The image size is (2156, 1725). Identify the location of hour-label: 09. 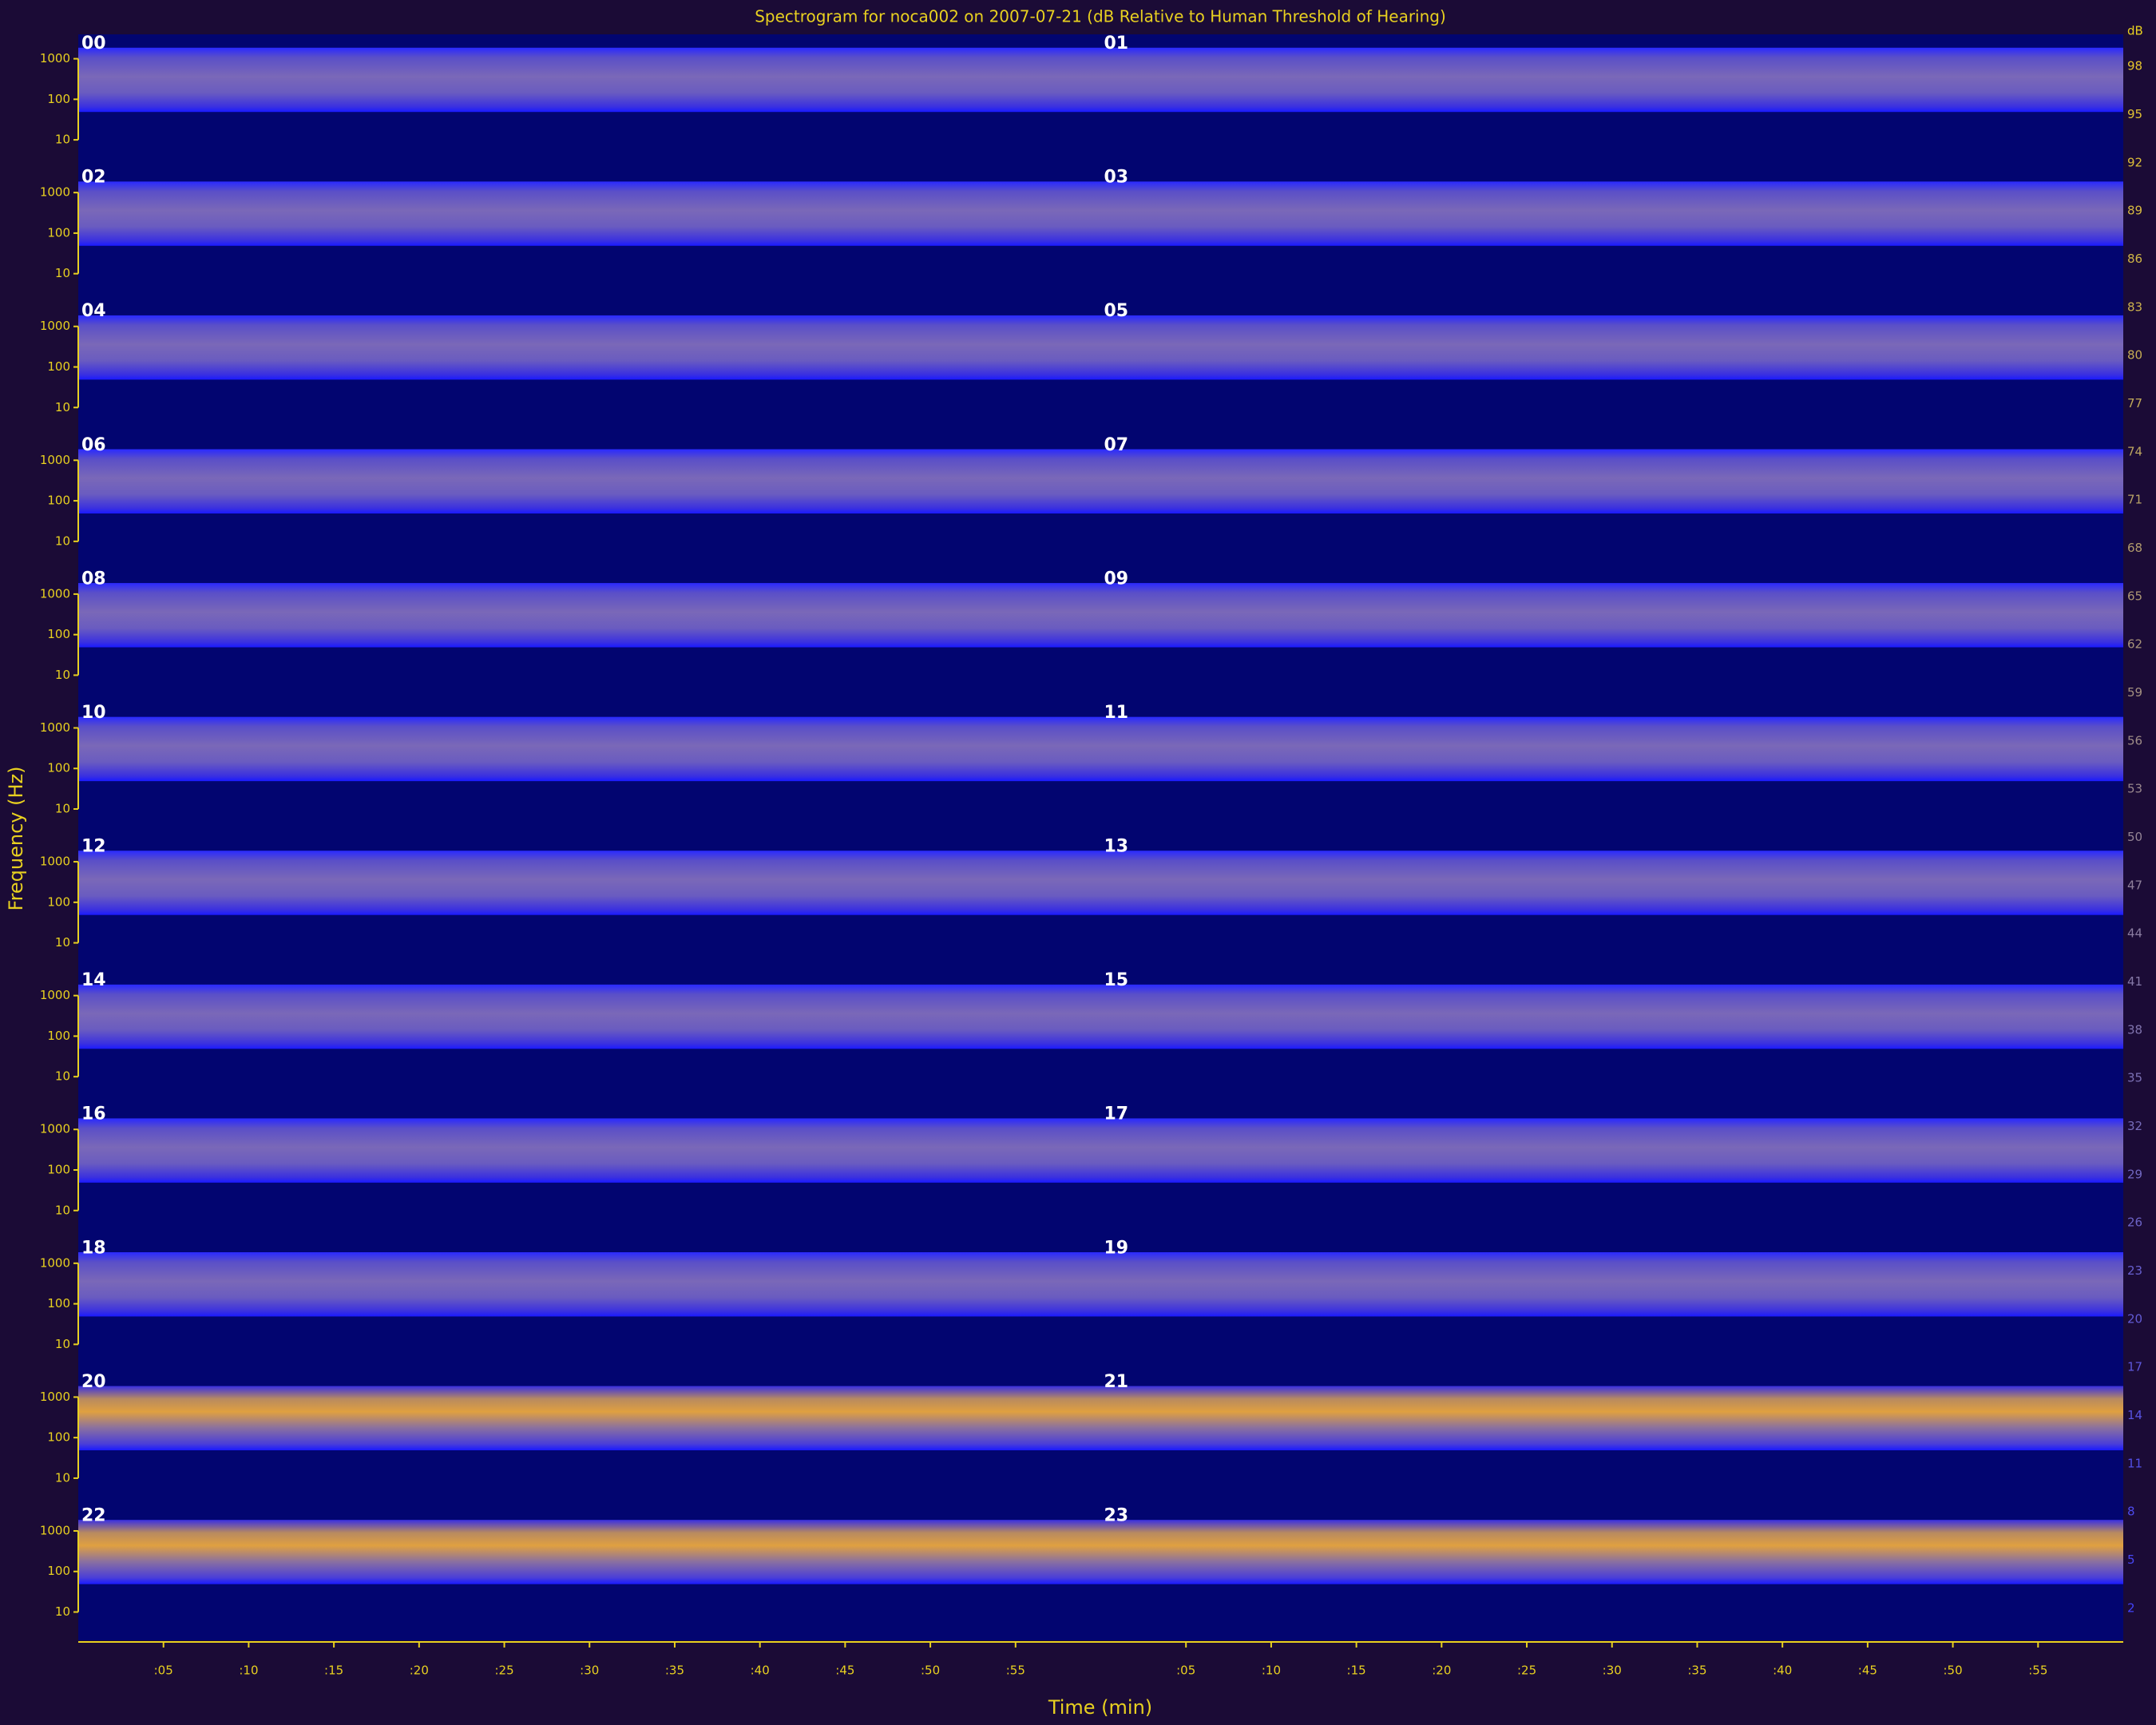
(1116, 579).